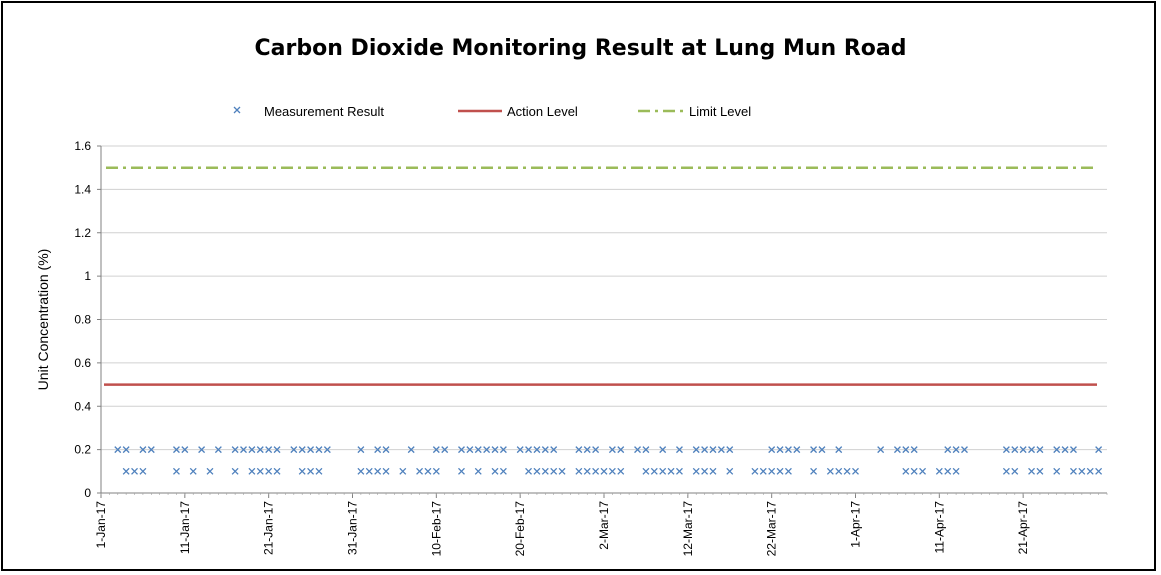 This screenshot has width=1161, height=575. I want to click on legend-label-limit: Limit Level, so click(720, 111).